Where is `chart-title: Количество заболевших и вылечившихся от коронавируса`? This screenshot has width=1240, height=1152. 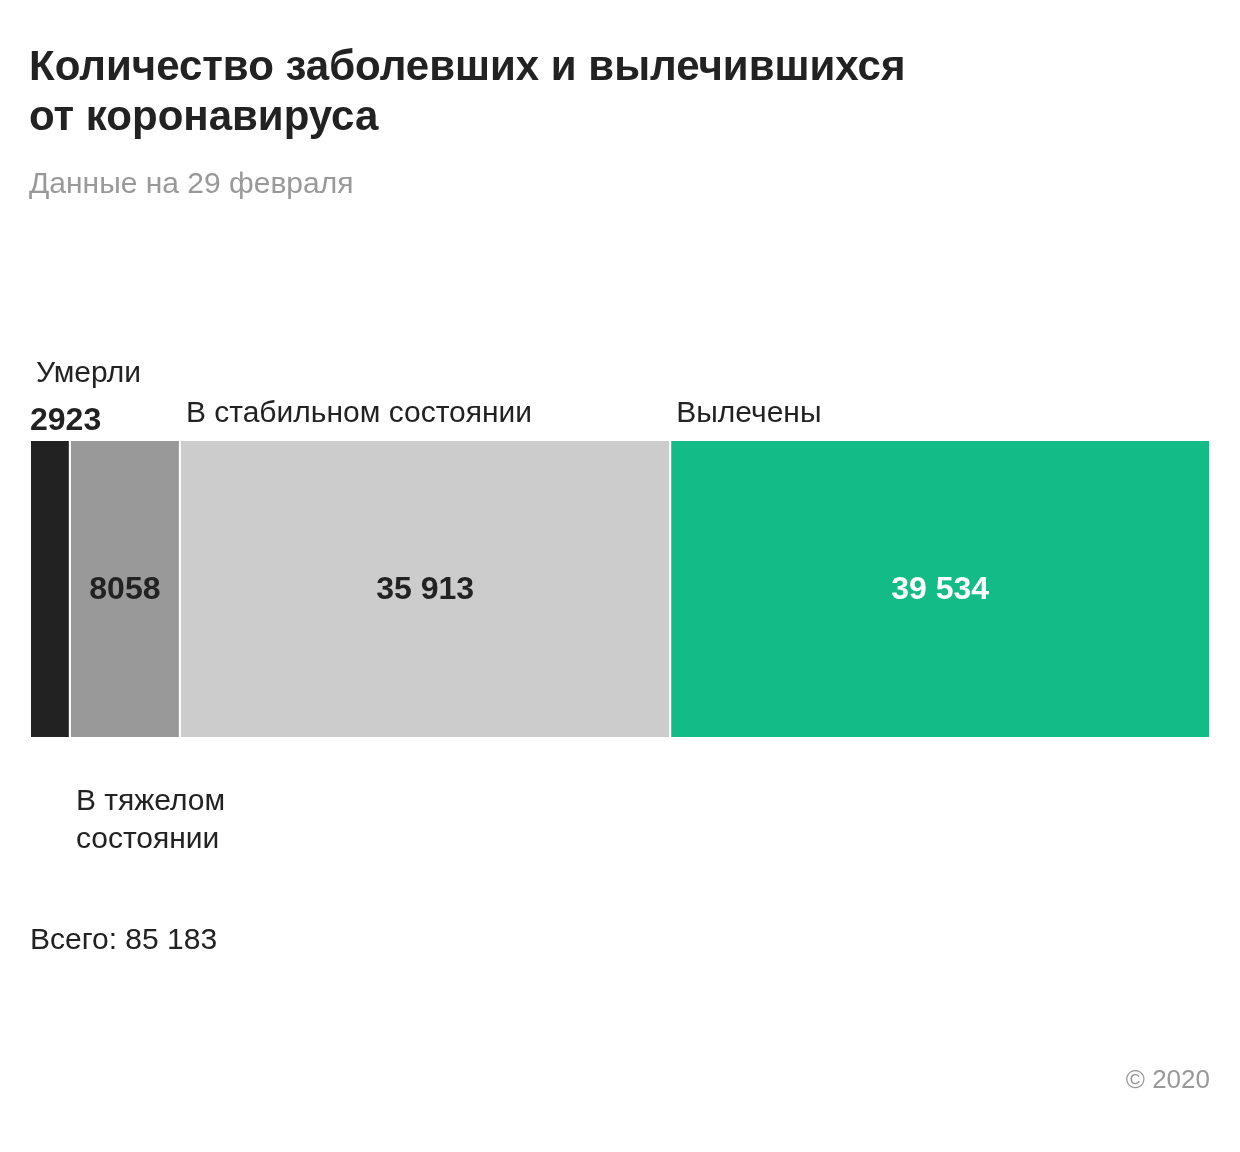 chart-title: Количество заболевших и вылечившихся от коронавируса is located at coordinates (467, 90).